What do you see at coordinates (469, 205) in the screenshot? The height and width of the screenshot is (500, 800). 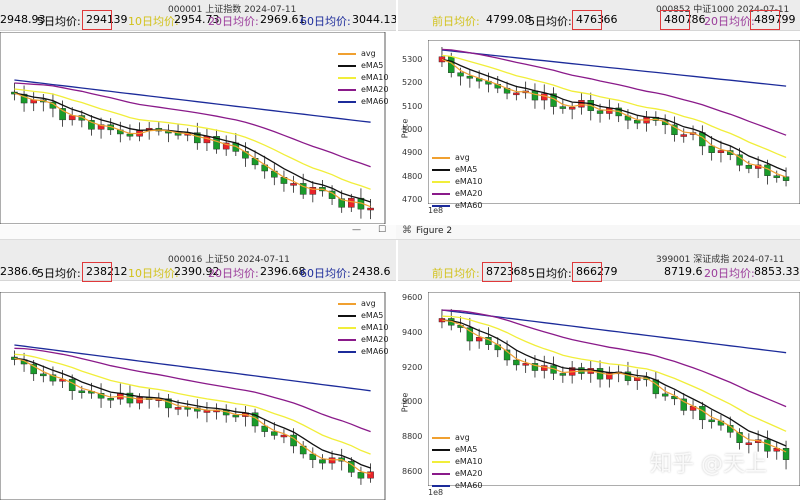 I see `legend-label: eMA60` at bounding box center [469, 205].